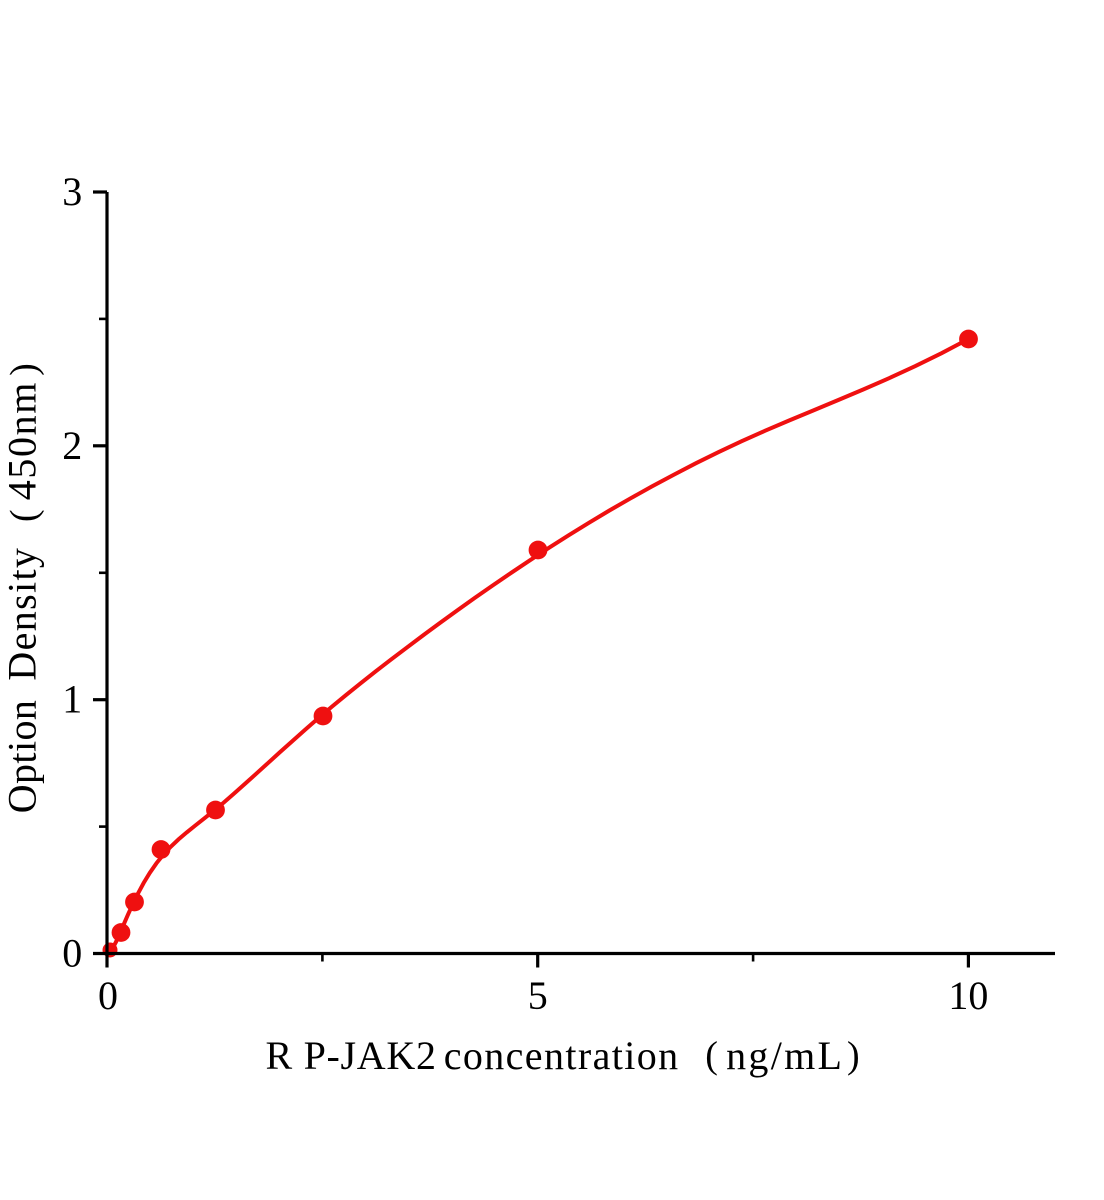 The width and height of the screenshot is (1104, 1200). What do you see at coordinates (72, 445) in the screenshot?
I see `svg-text: 2` at bounding box center [72, 445].